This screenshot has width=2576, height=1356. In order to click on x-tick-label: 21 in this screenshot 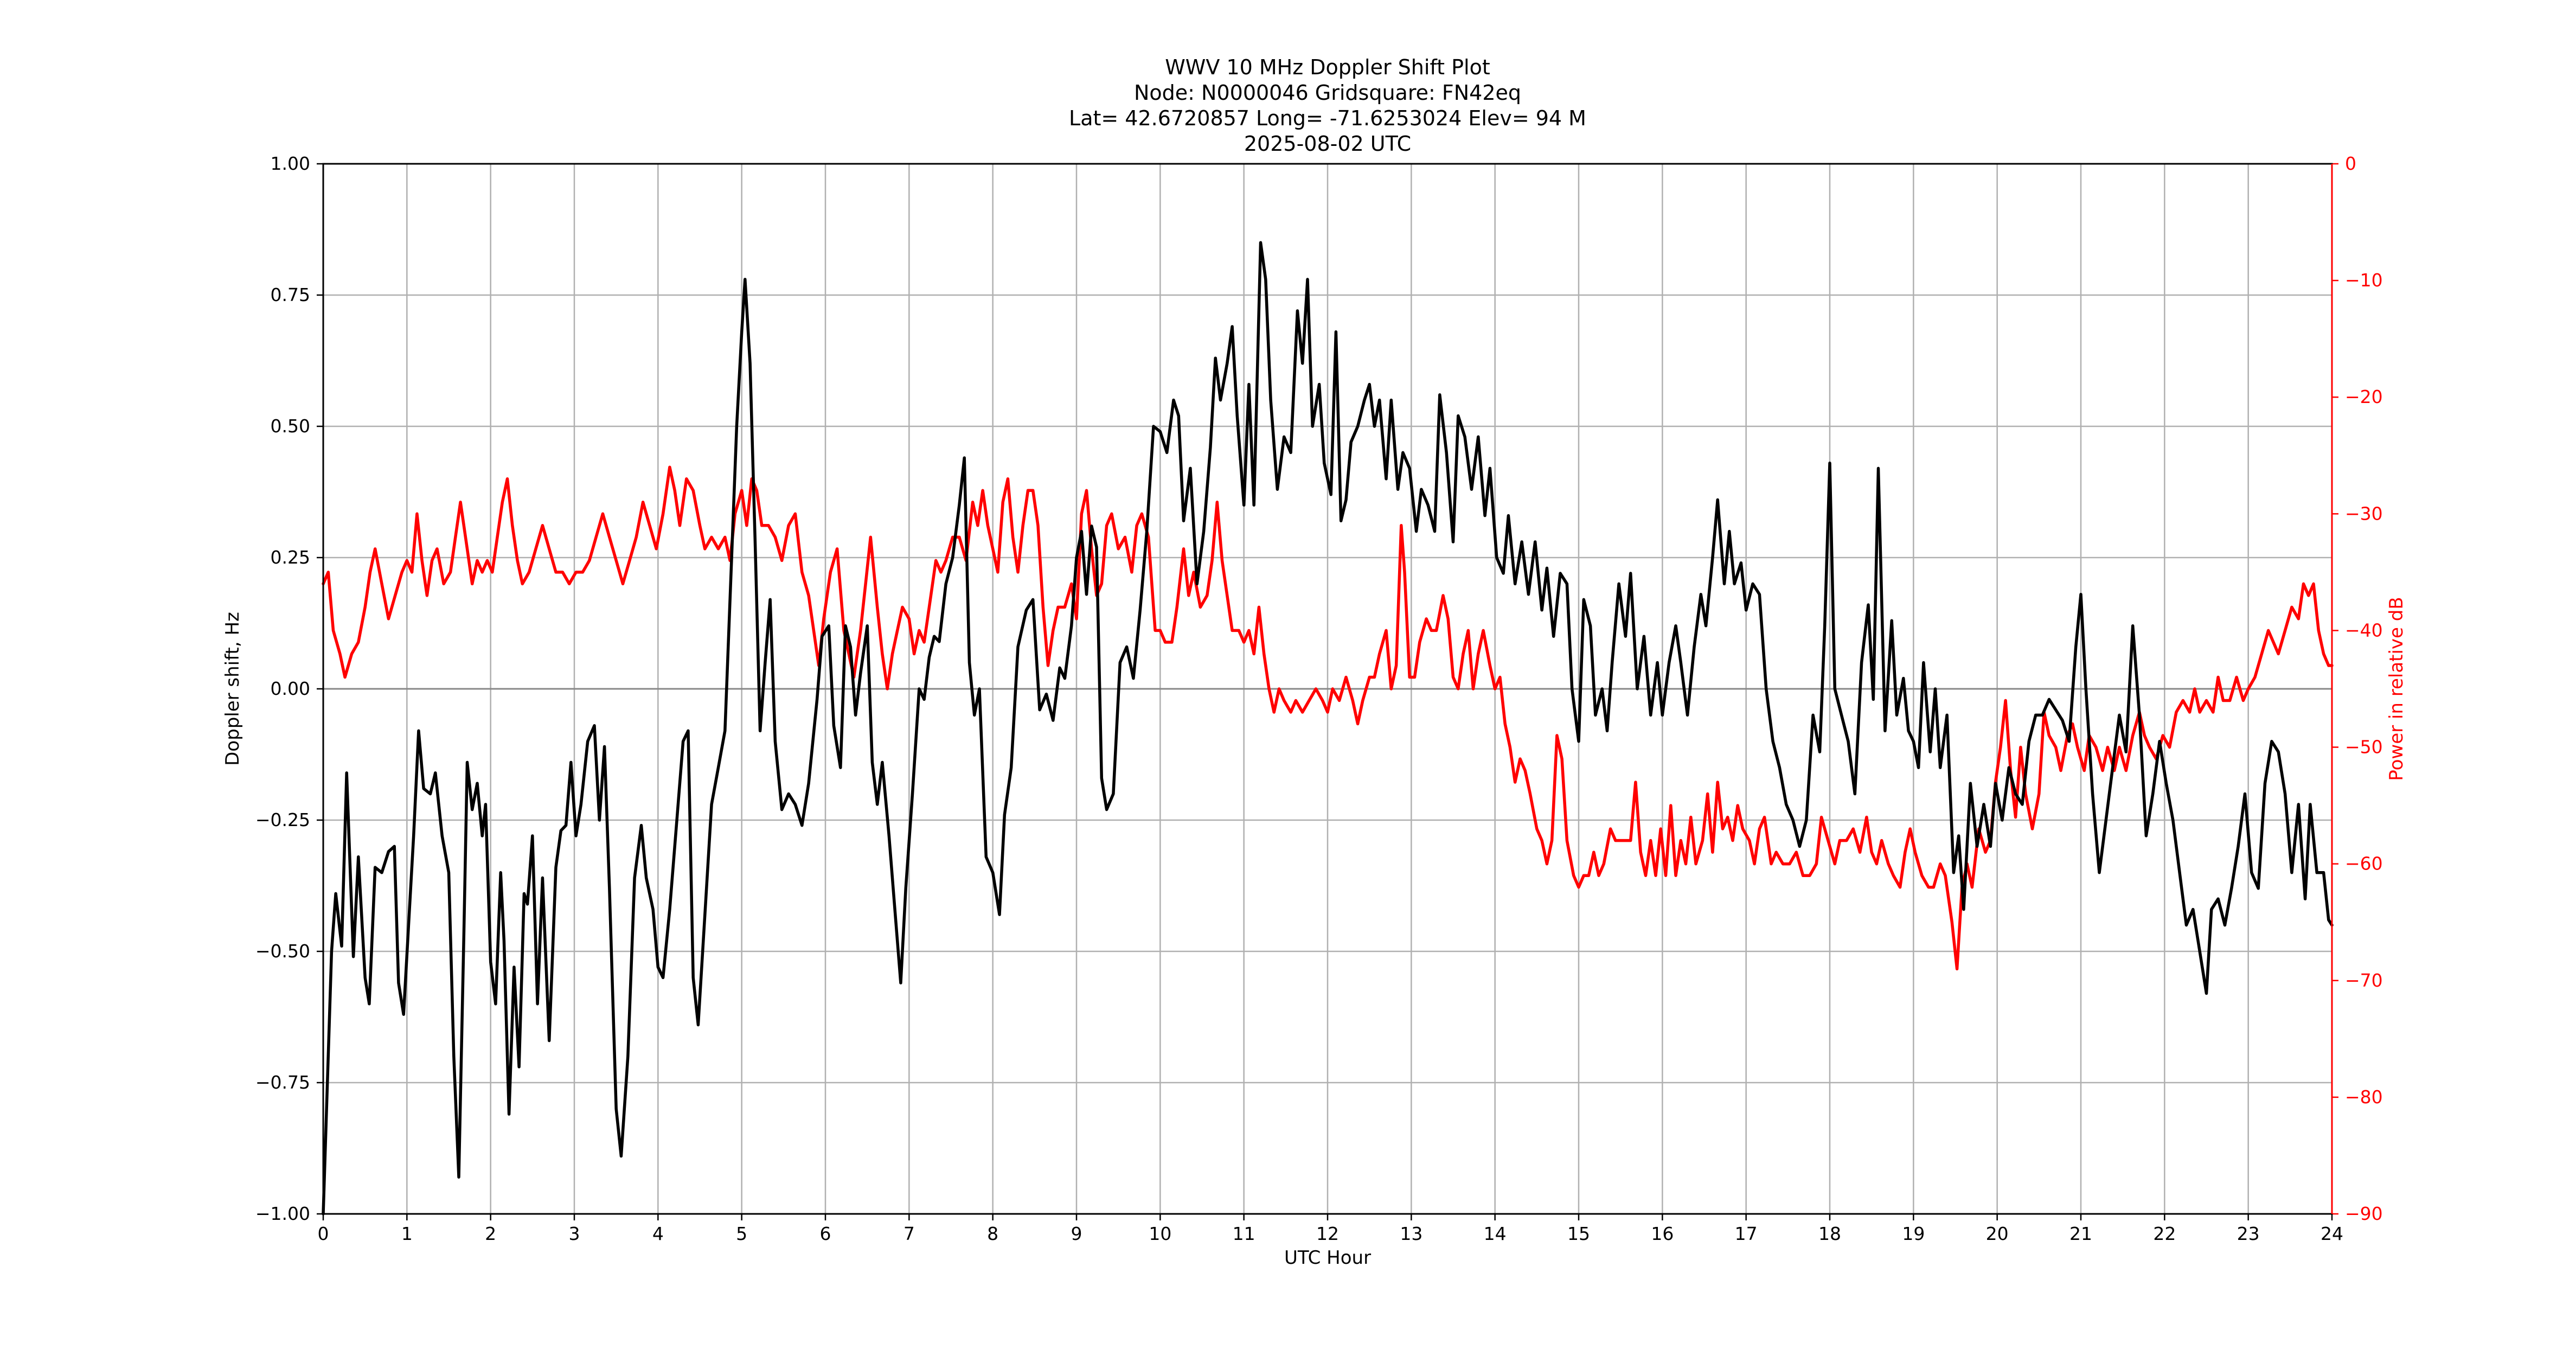, I will do `click(2080, 1233)`.